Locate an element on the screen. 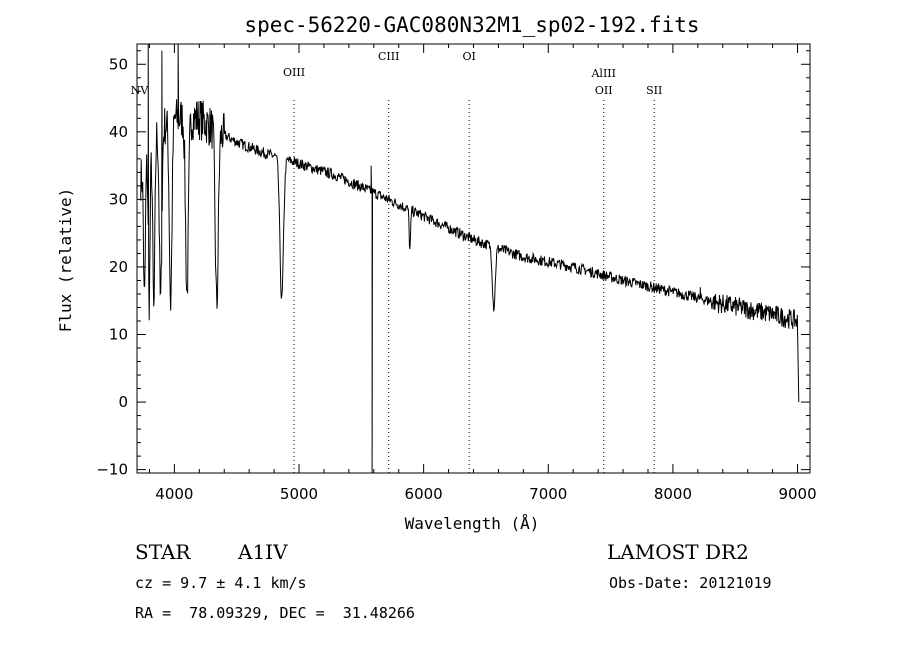  x-tick-label: 9000 is located at coordinates (797, 494).